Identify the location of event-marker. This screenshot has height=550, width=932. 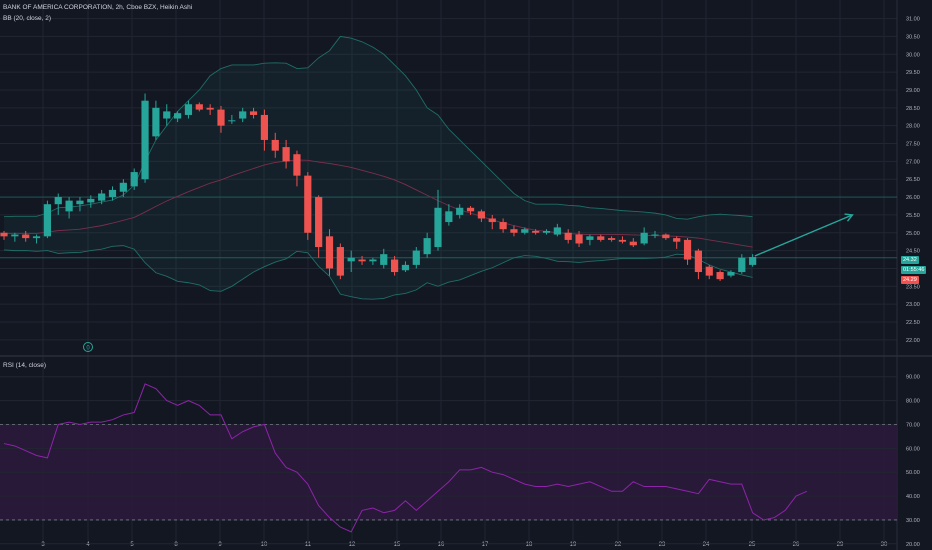
(88, 347).